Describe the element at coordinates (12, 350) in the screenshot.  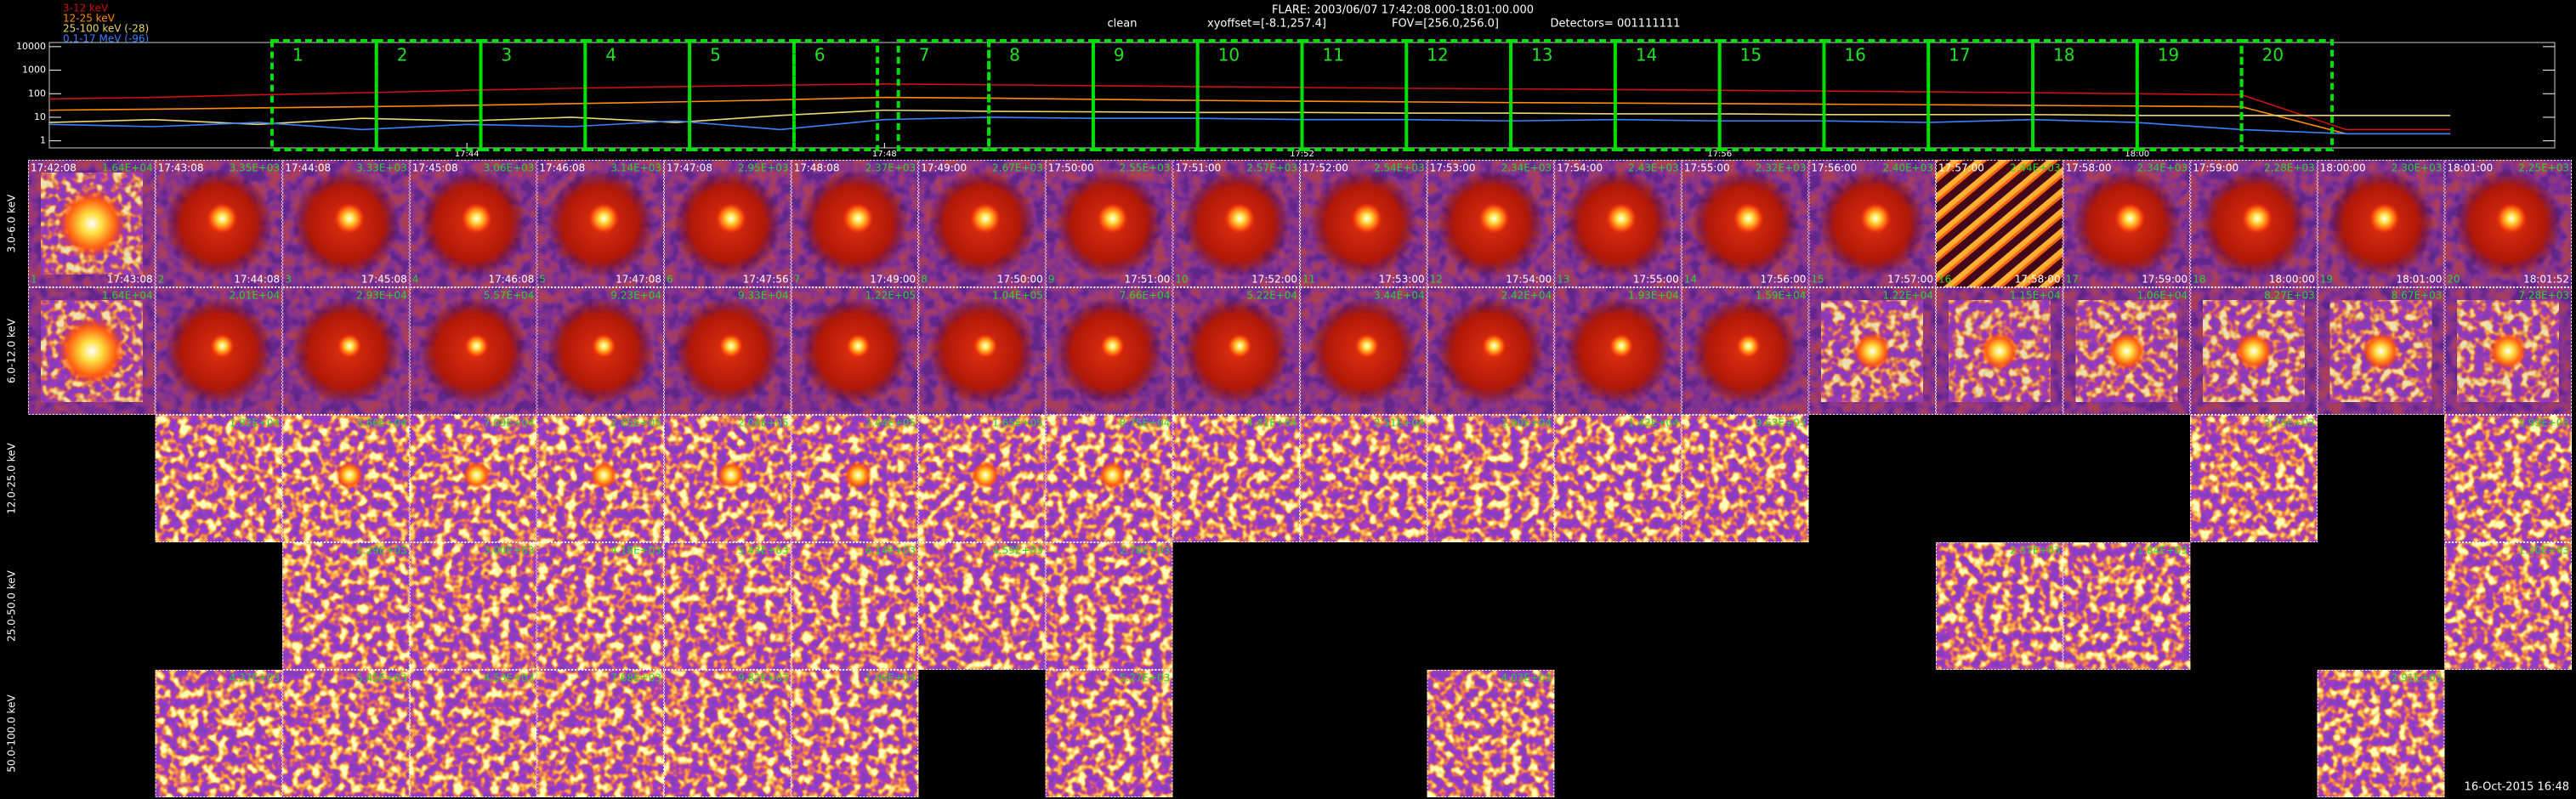
I see `row-label: 6.0-12.0 keV` at that location.